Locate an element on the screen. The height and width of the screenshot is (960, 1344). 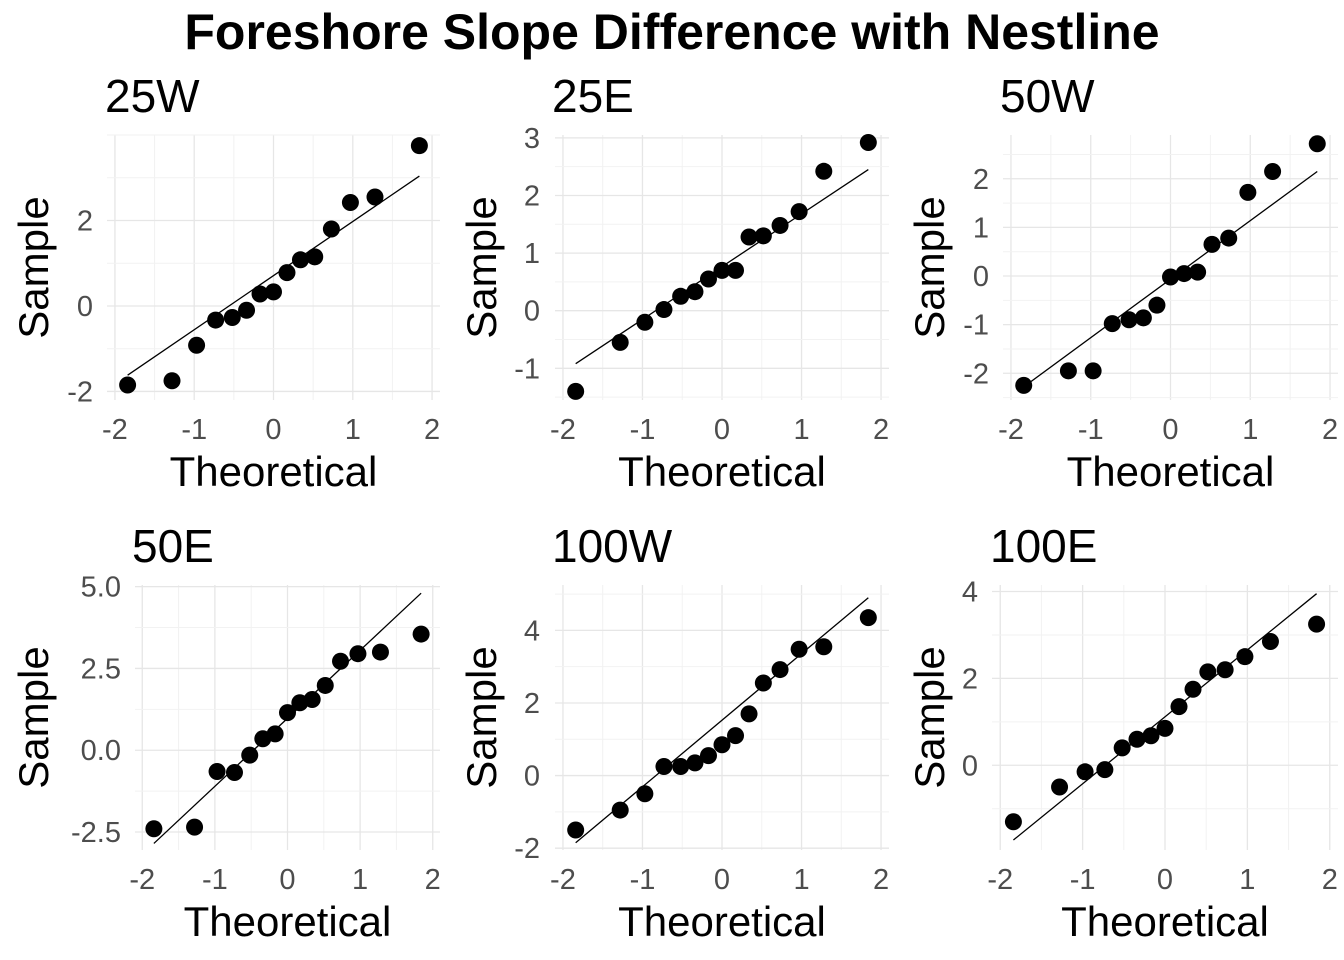
panel-title: 50E is located at coordinates (173, 546).